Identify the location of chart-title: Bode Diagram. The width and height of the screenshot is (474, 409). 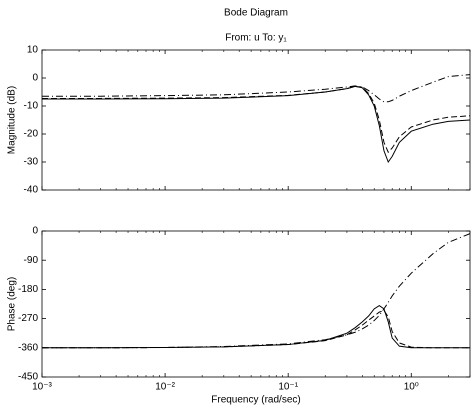
(256, 13).